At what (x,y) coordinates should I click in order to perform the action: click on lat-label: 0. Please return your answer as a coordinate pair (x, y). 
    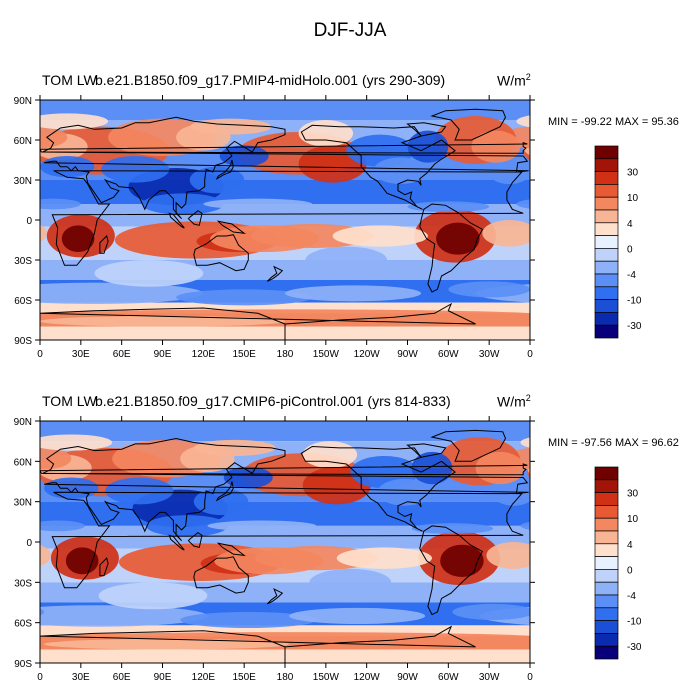
    Looking at the image, I should click on (29, 543).